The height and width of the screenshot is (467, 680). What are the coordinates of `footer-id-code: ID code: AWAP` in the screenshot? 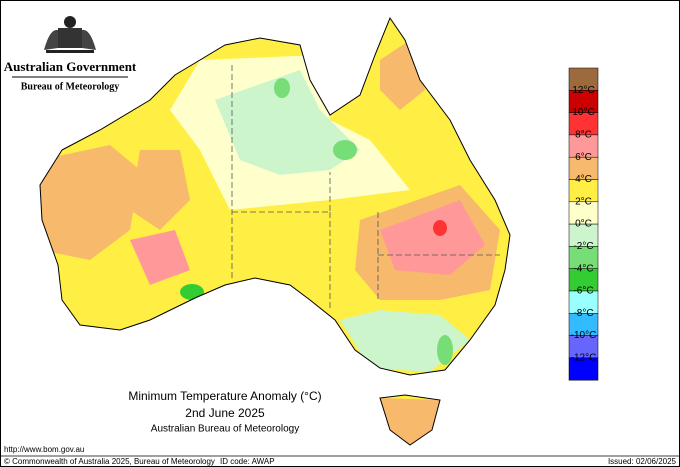 It's located at (247, 461).